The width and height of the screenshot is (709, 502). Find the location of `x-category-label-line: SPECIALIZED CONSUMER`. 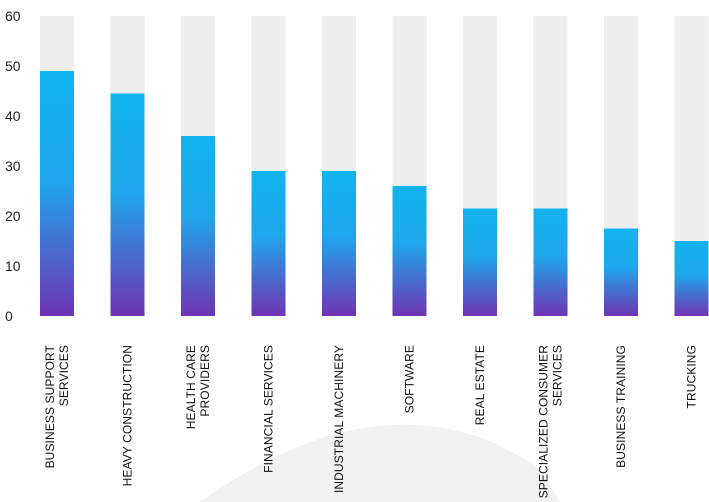

x-category-label-line: SPECIALIZED CONSUMER is located at coordinates (544, 422).